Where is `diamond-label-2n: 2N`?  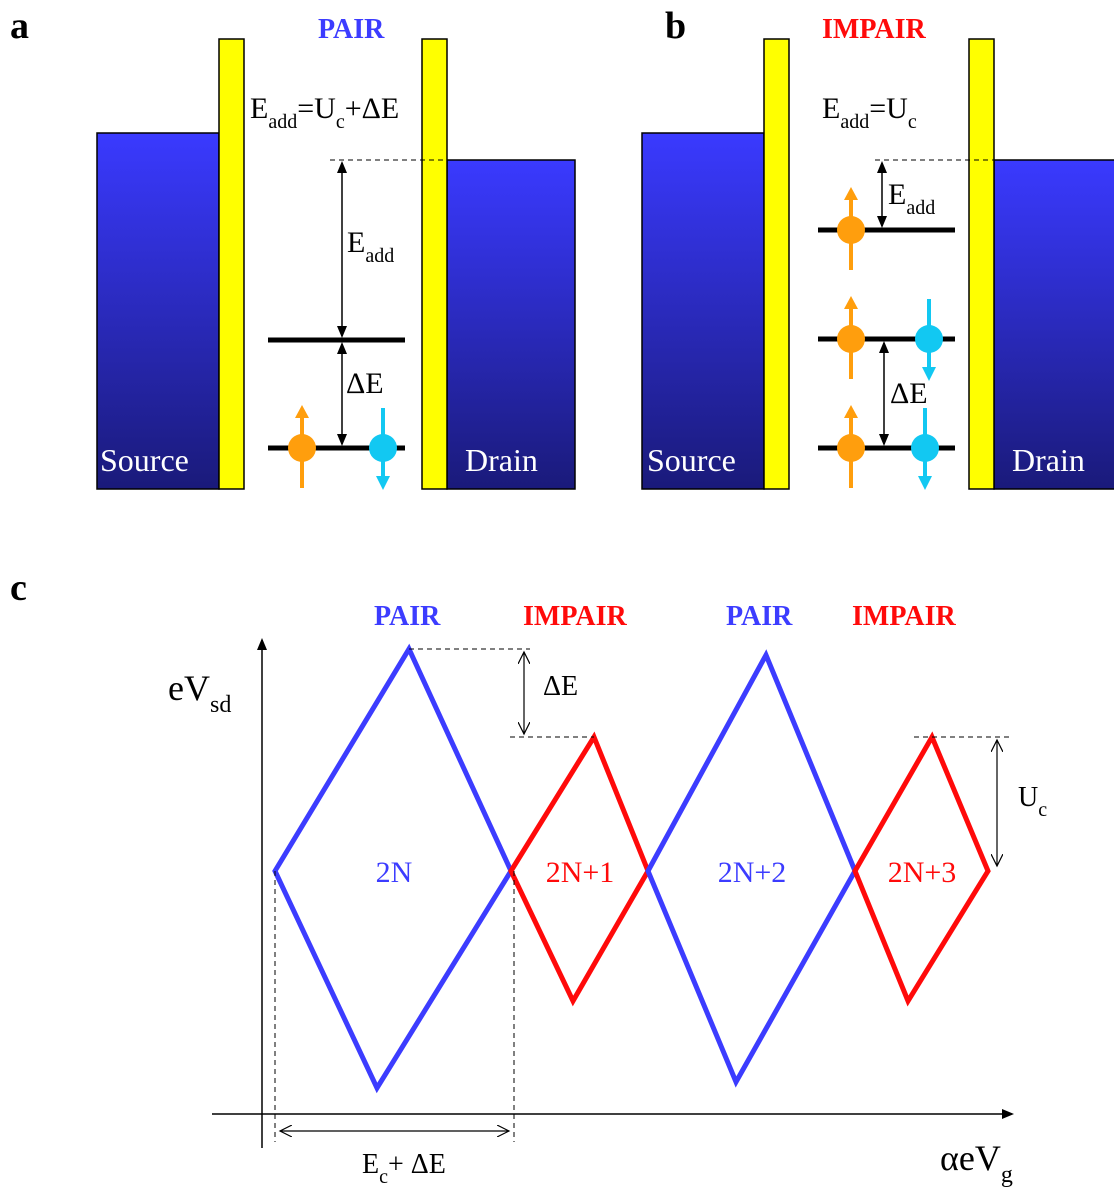
diamond-label-2n: 2N is located at coordinates (394, 872).